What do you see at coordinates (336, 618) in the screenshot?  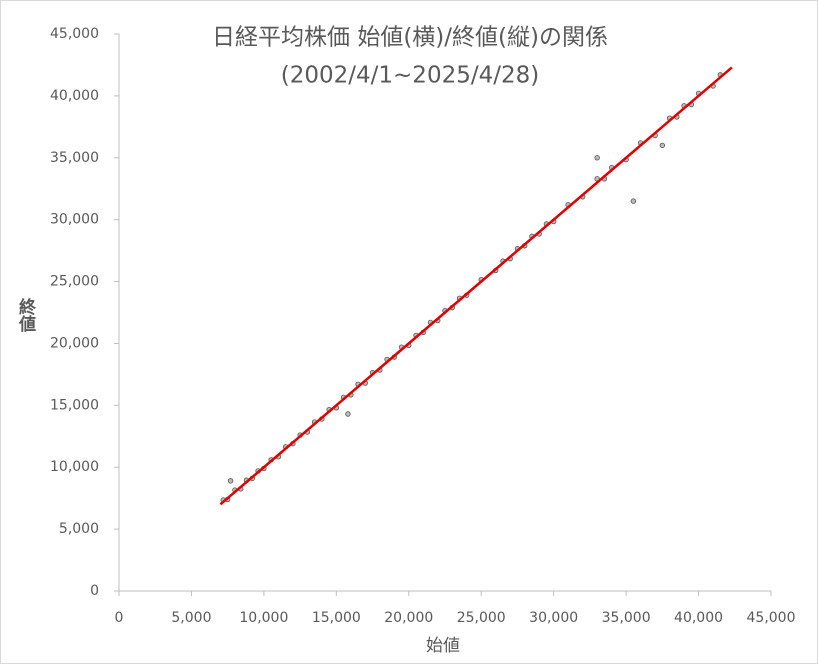 I see `x-tick-label: 15,000` at bounding box center [336, 618].